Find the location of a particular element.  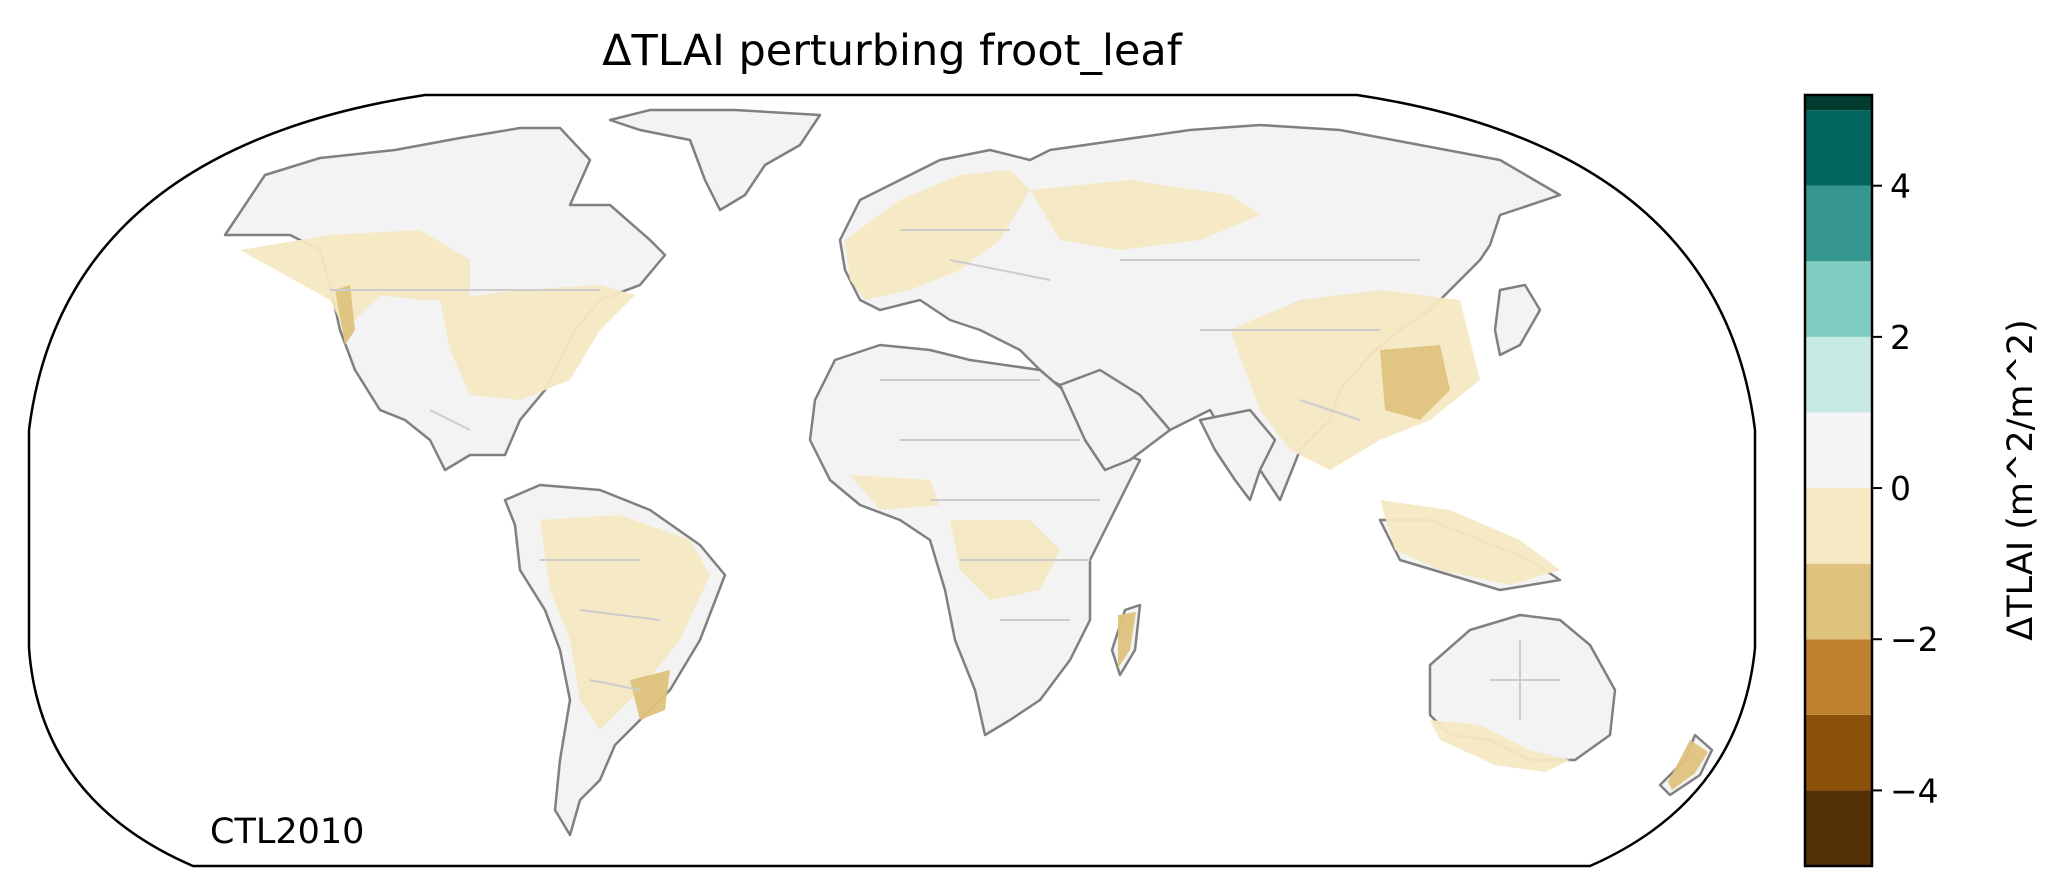

colorbar-frame is located at coordinates (1838, 480).